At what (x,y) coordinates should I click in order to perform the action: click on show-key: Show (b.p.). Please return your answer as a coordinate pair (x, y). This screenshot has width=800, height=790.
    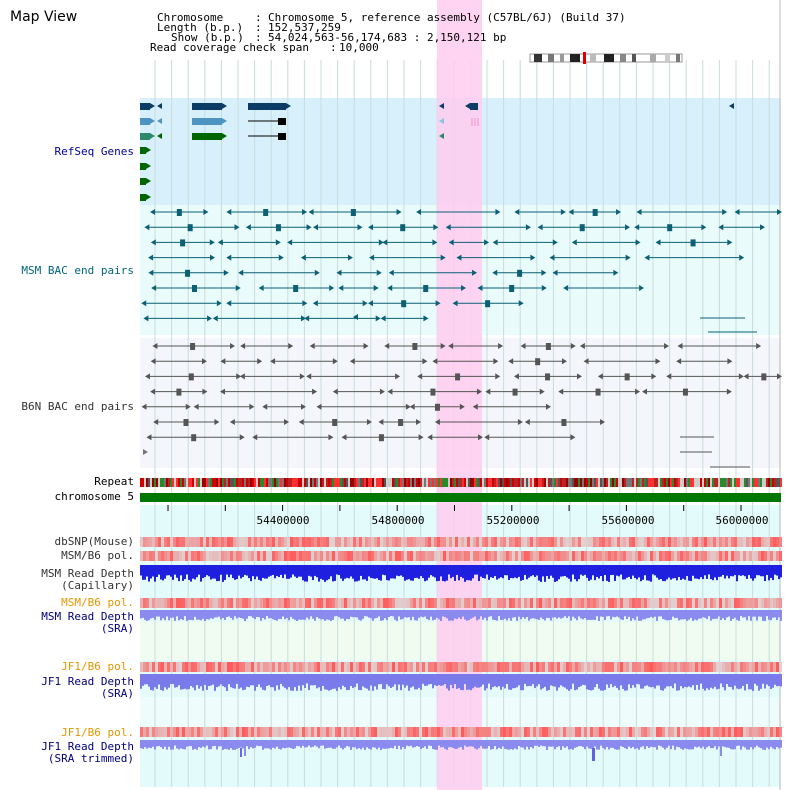
    Looking at the image, I should click on (207, 37).